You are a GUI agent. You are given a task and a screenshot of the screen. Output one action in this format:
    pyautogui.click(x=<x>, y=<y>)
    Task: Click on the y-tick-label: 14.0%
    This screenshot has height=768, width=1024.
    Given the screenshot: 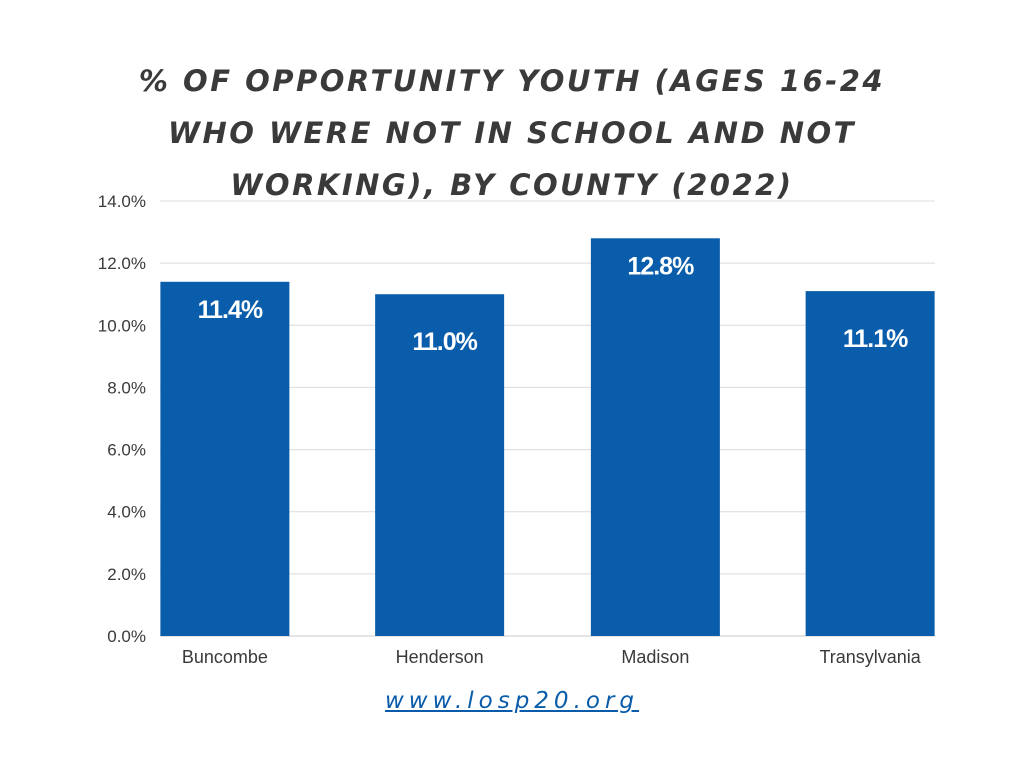 What is the action you would take?
    pyautogui.click(x=122, y=201)
    